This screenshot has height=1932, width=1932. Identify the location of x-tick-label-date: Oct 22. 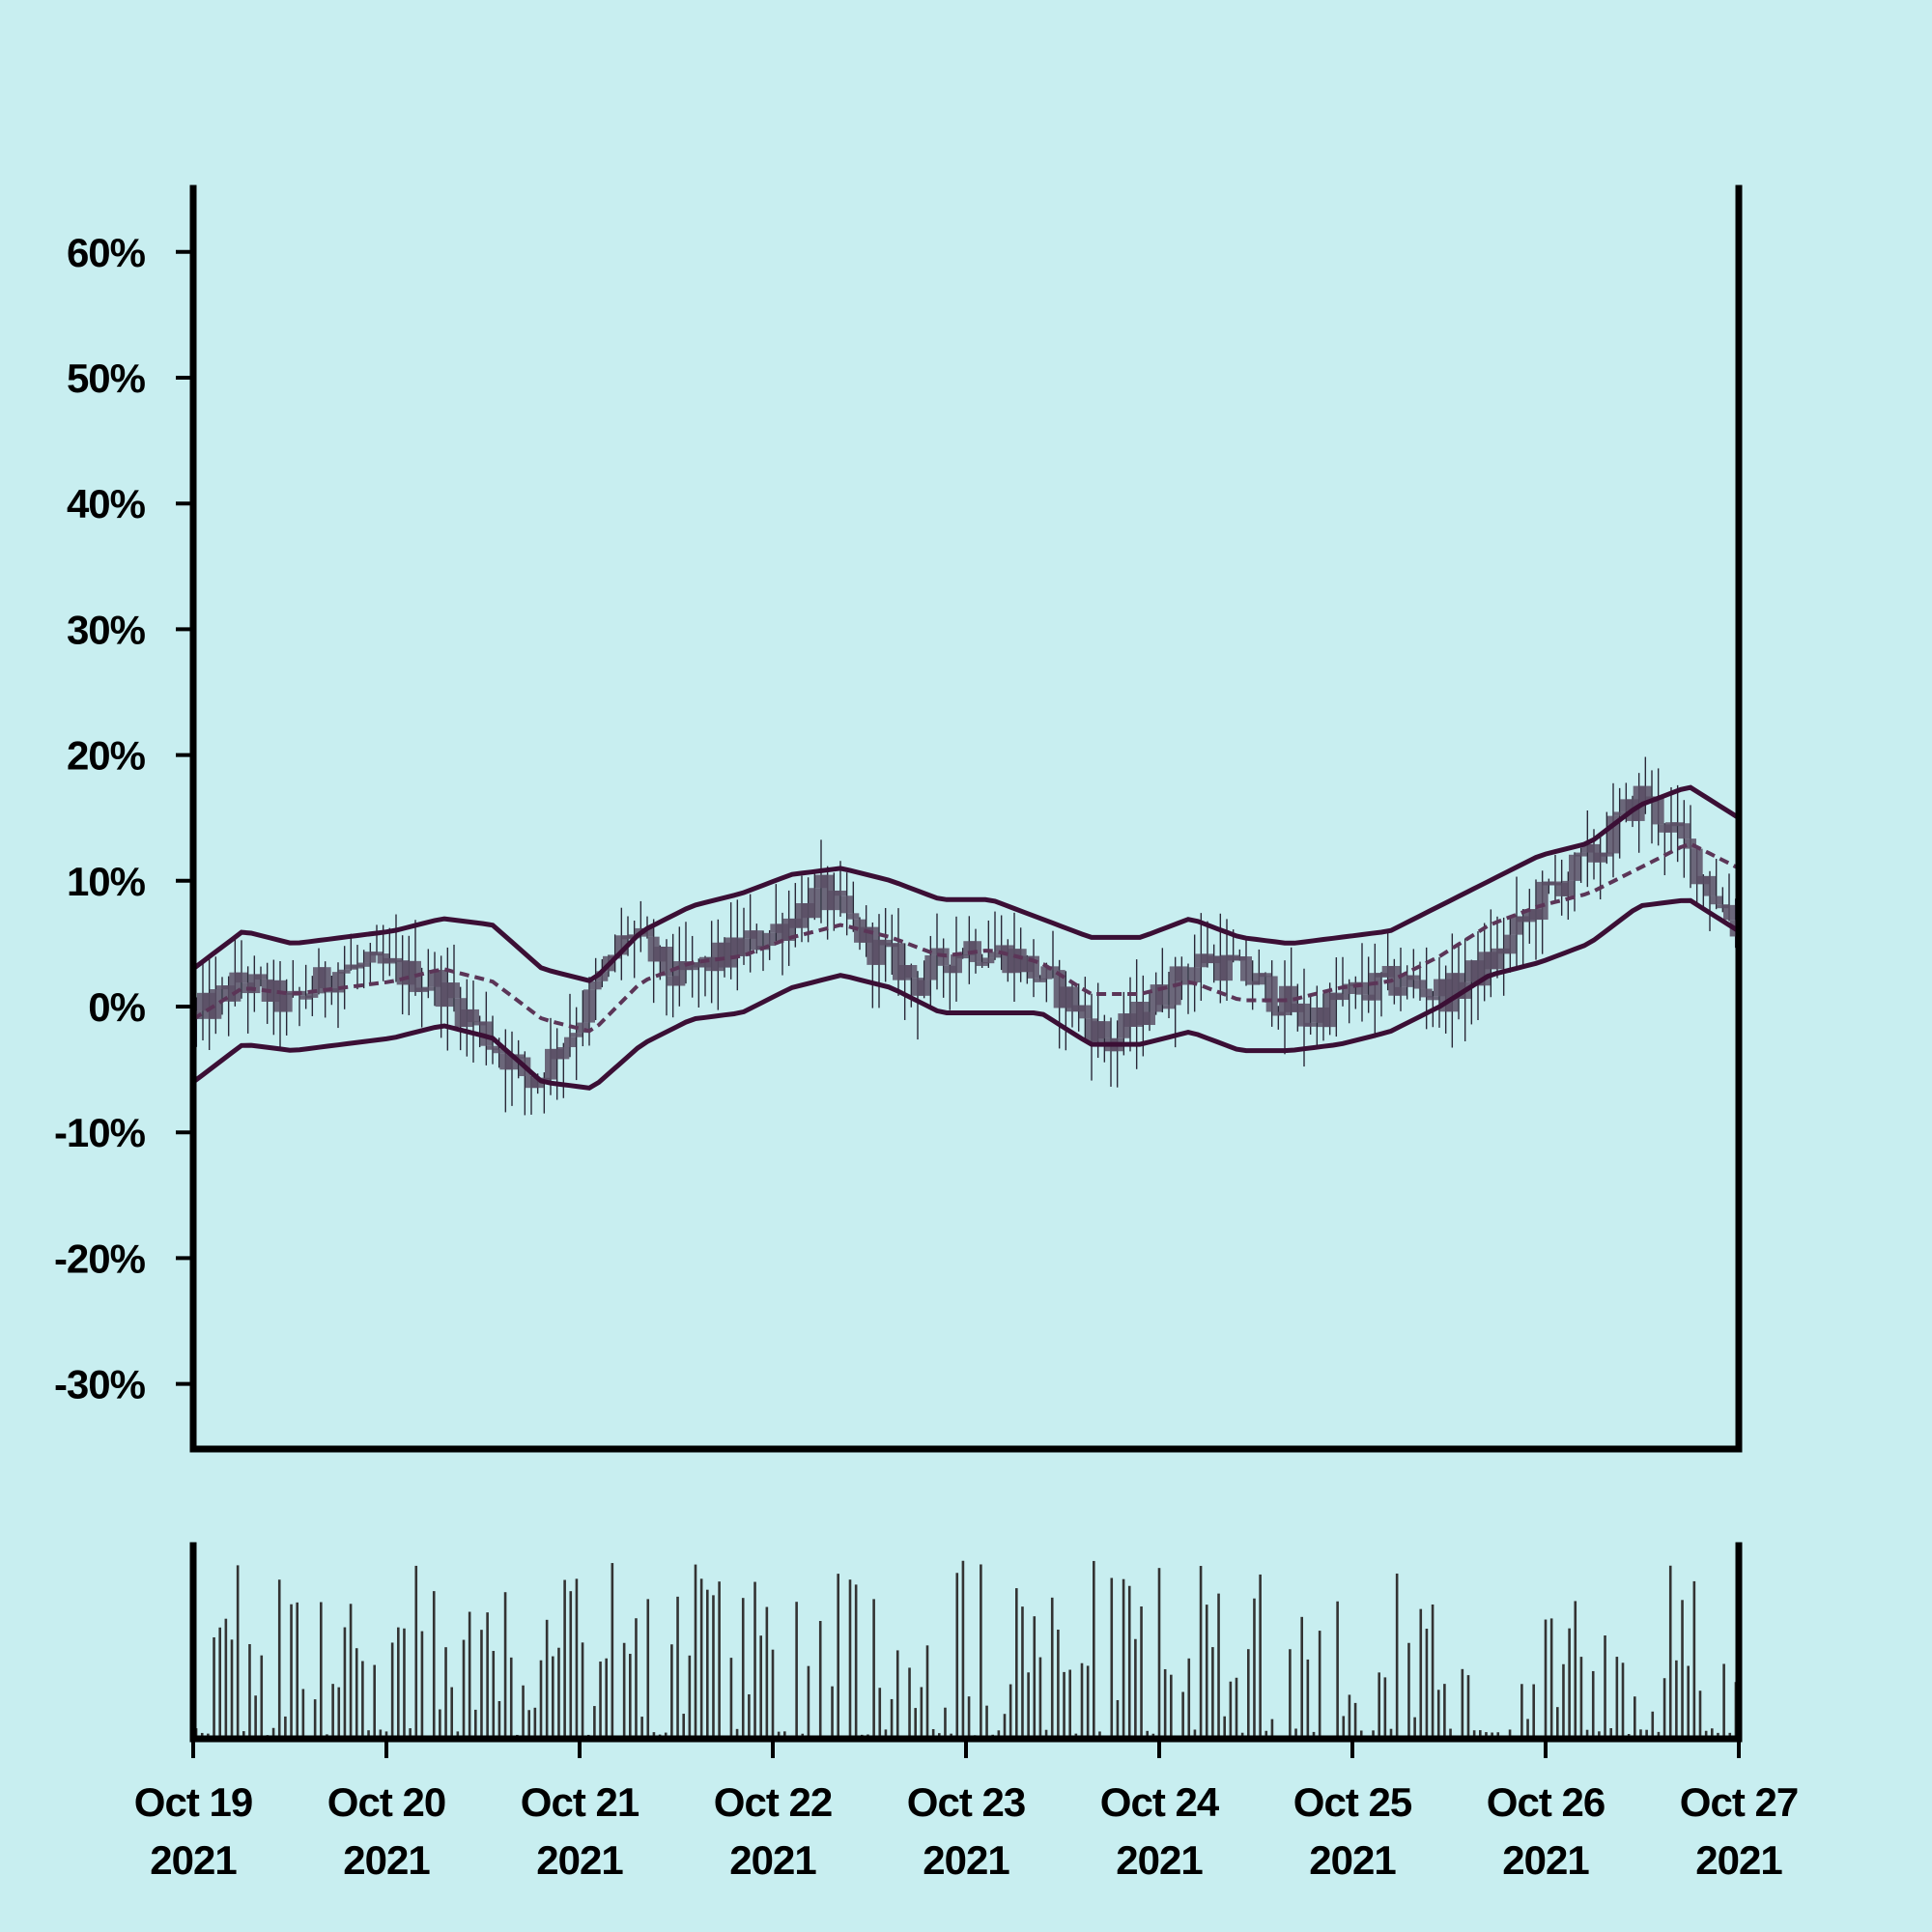
(773, 1802).